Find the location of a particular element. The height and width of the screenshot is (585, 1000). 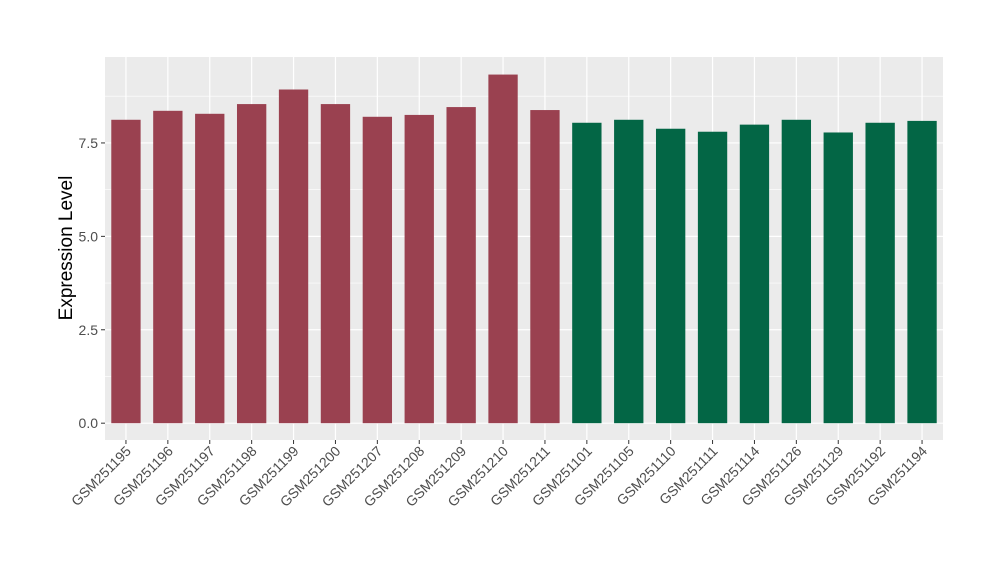

y-tick-label: 5.0 is located at coordinates (89, 236).